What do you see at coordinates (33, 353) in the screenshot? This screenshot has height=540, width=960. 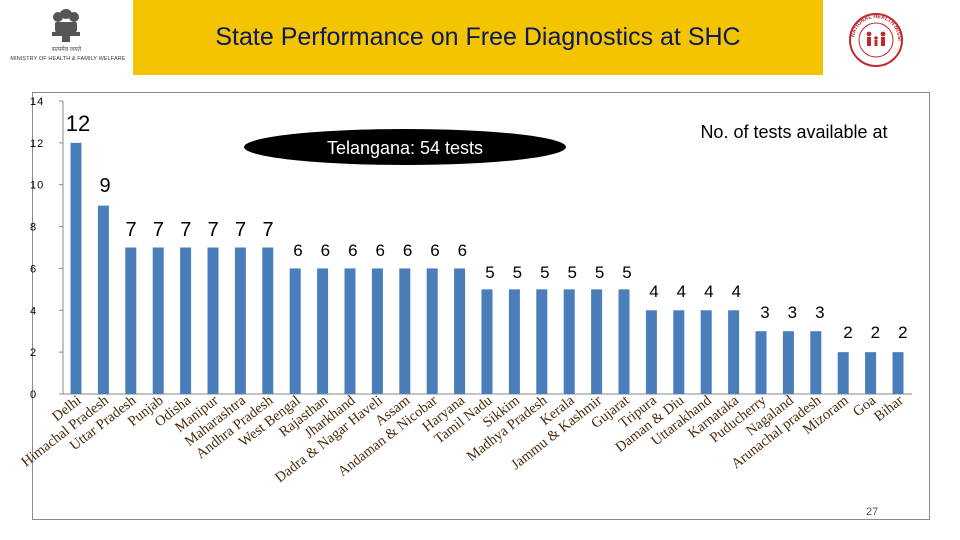 I see `y-tick-label: 2` at bounding box center [33, 353].